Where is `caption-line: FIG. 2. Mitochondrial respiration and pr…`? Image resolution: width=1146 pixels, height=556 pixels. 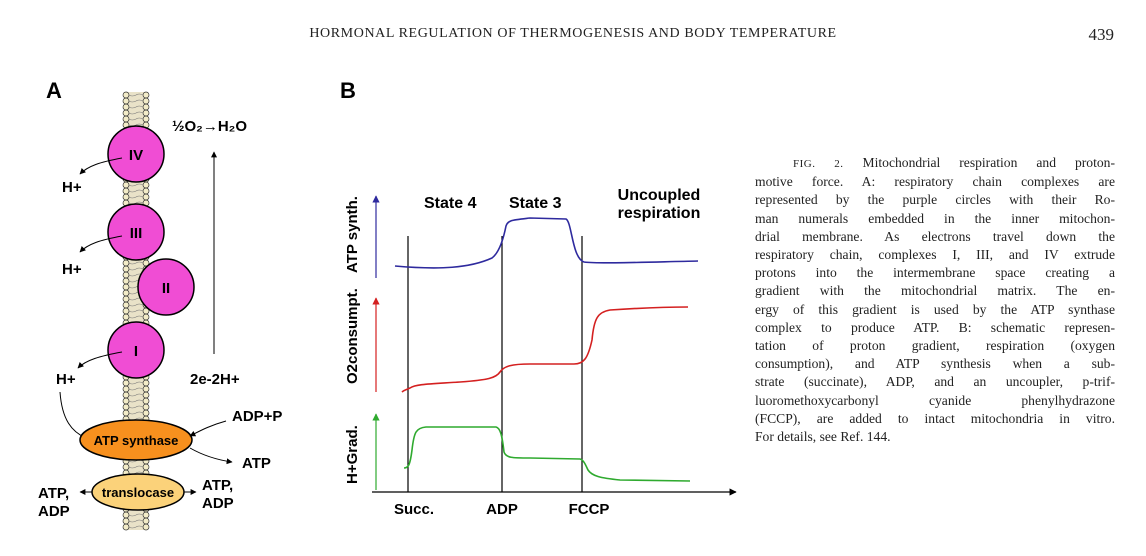 caption-line: FIG. 2. Mitochondrial respiration and pr… is located at coordinates (954, 162).